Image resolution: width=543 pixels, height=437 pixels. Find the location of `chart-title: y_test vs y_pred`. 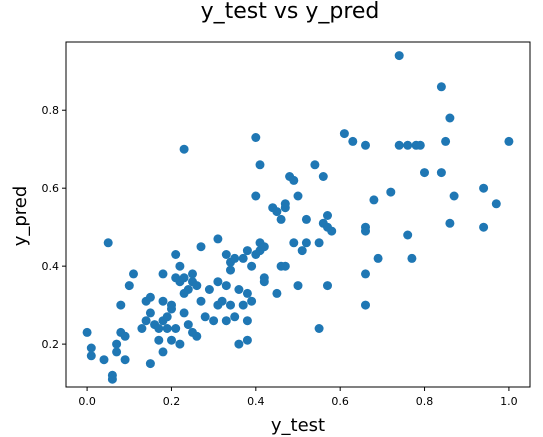

chart-title: y_test vs y_pred is located at coordinates (290, 12).